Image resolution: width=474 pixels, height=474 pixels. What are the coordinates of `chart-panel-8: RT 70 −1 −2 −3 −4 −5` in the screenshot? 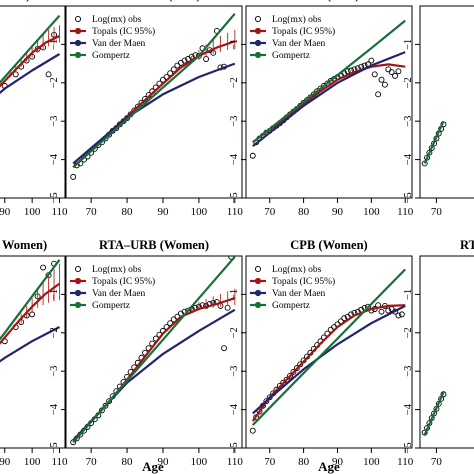 It's located at (438, 353).